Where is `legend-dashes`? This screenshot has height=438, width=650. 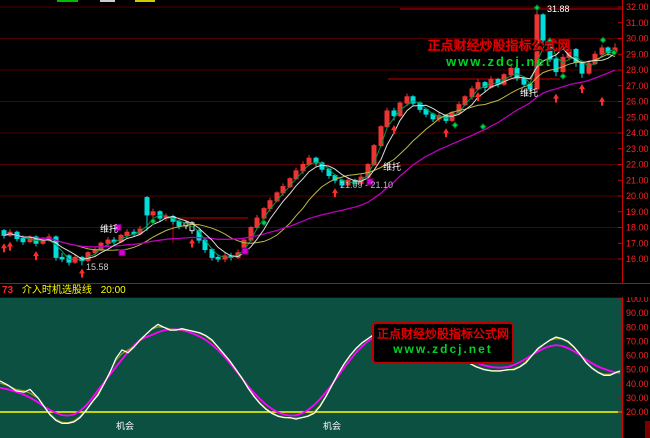 legend-dashes is located at coordinates (106, 1).